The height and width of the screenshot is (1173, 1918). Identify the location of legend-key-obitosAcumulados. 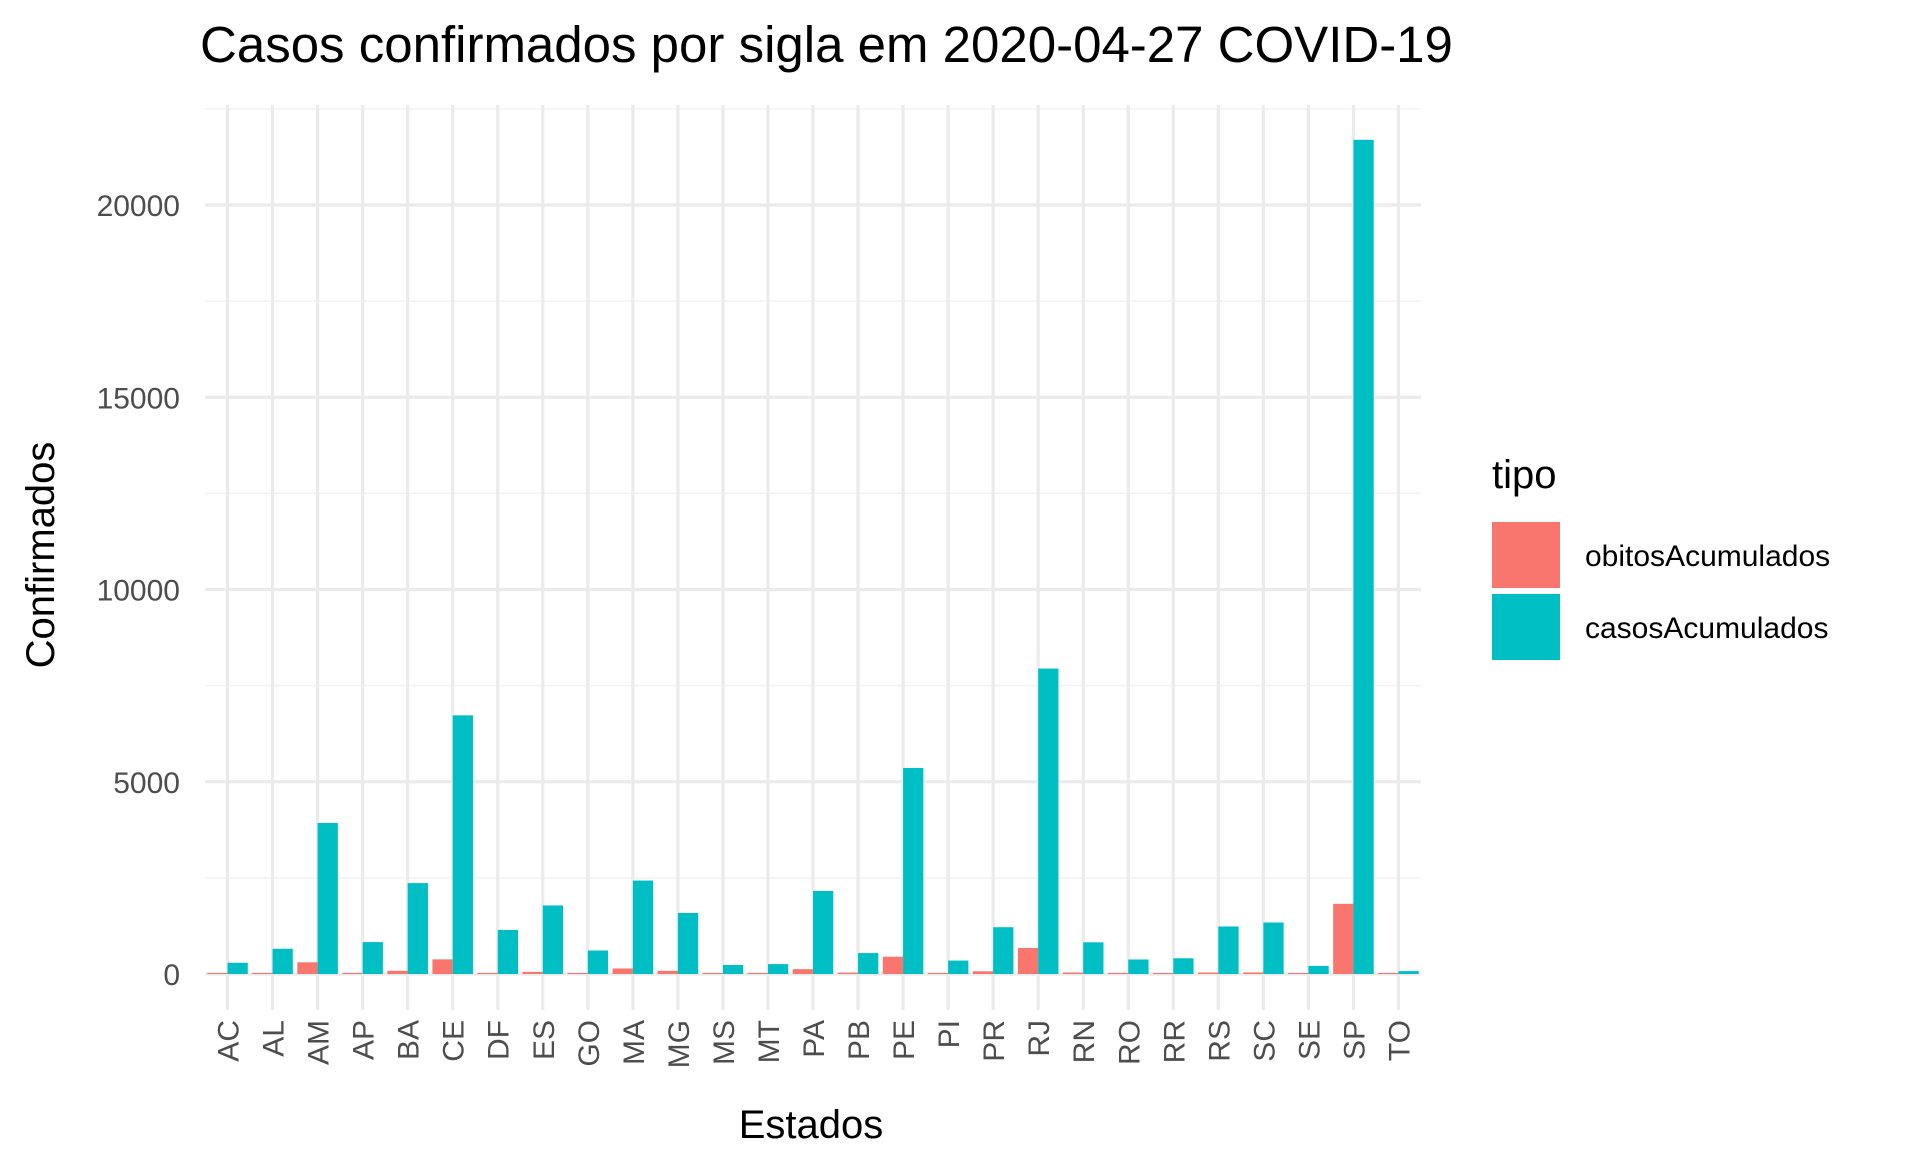
(1526, 555).